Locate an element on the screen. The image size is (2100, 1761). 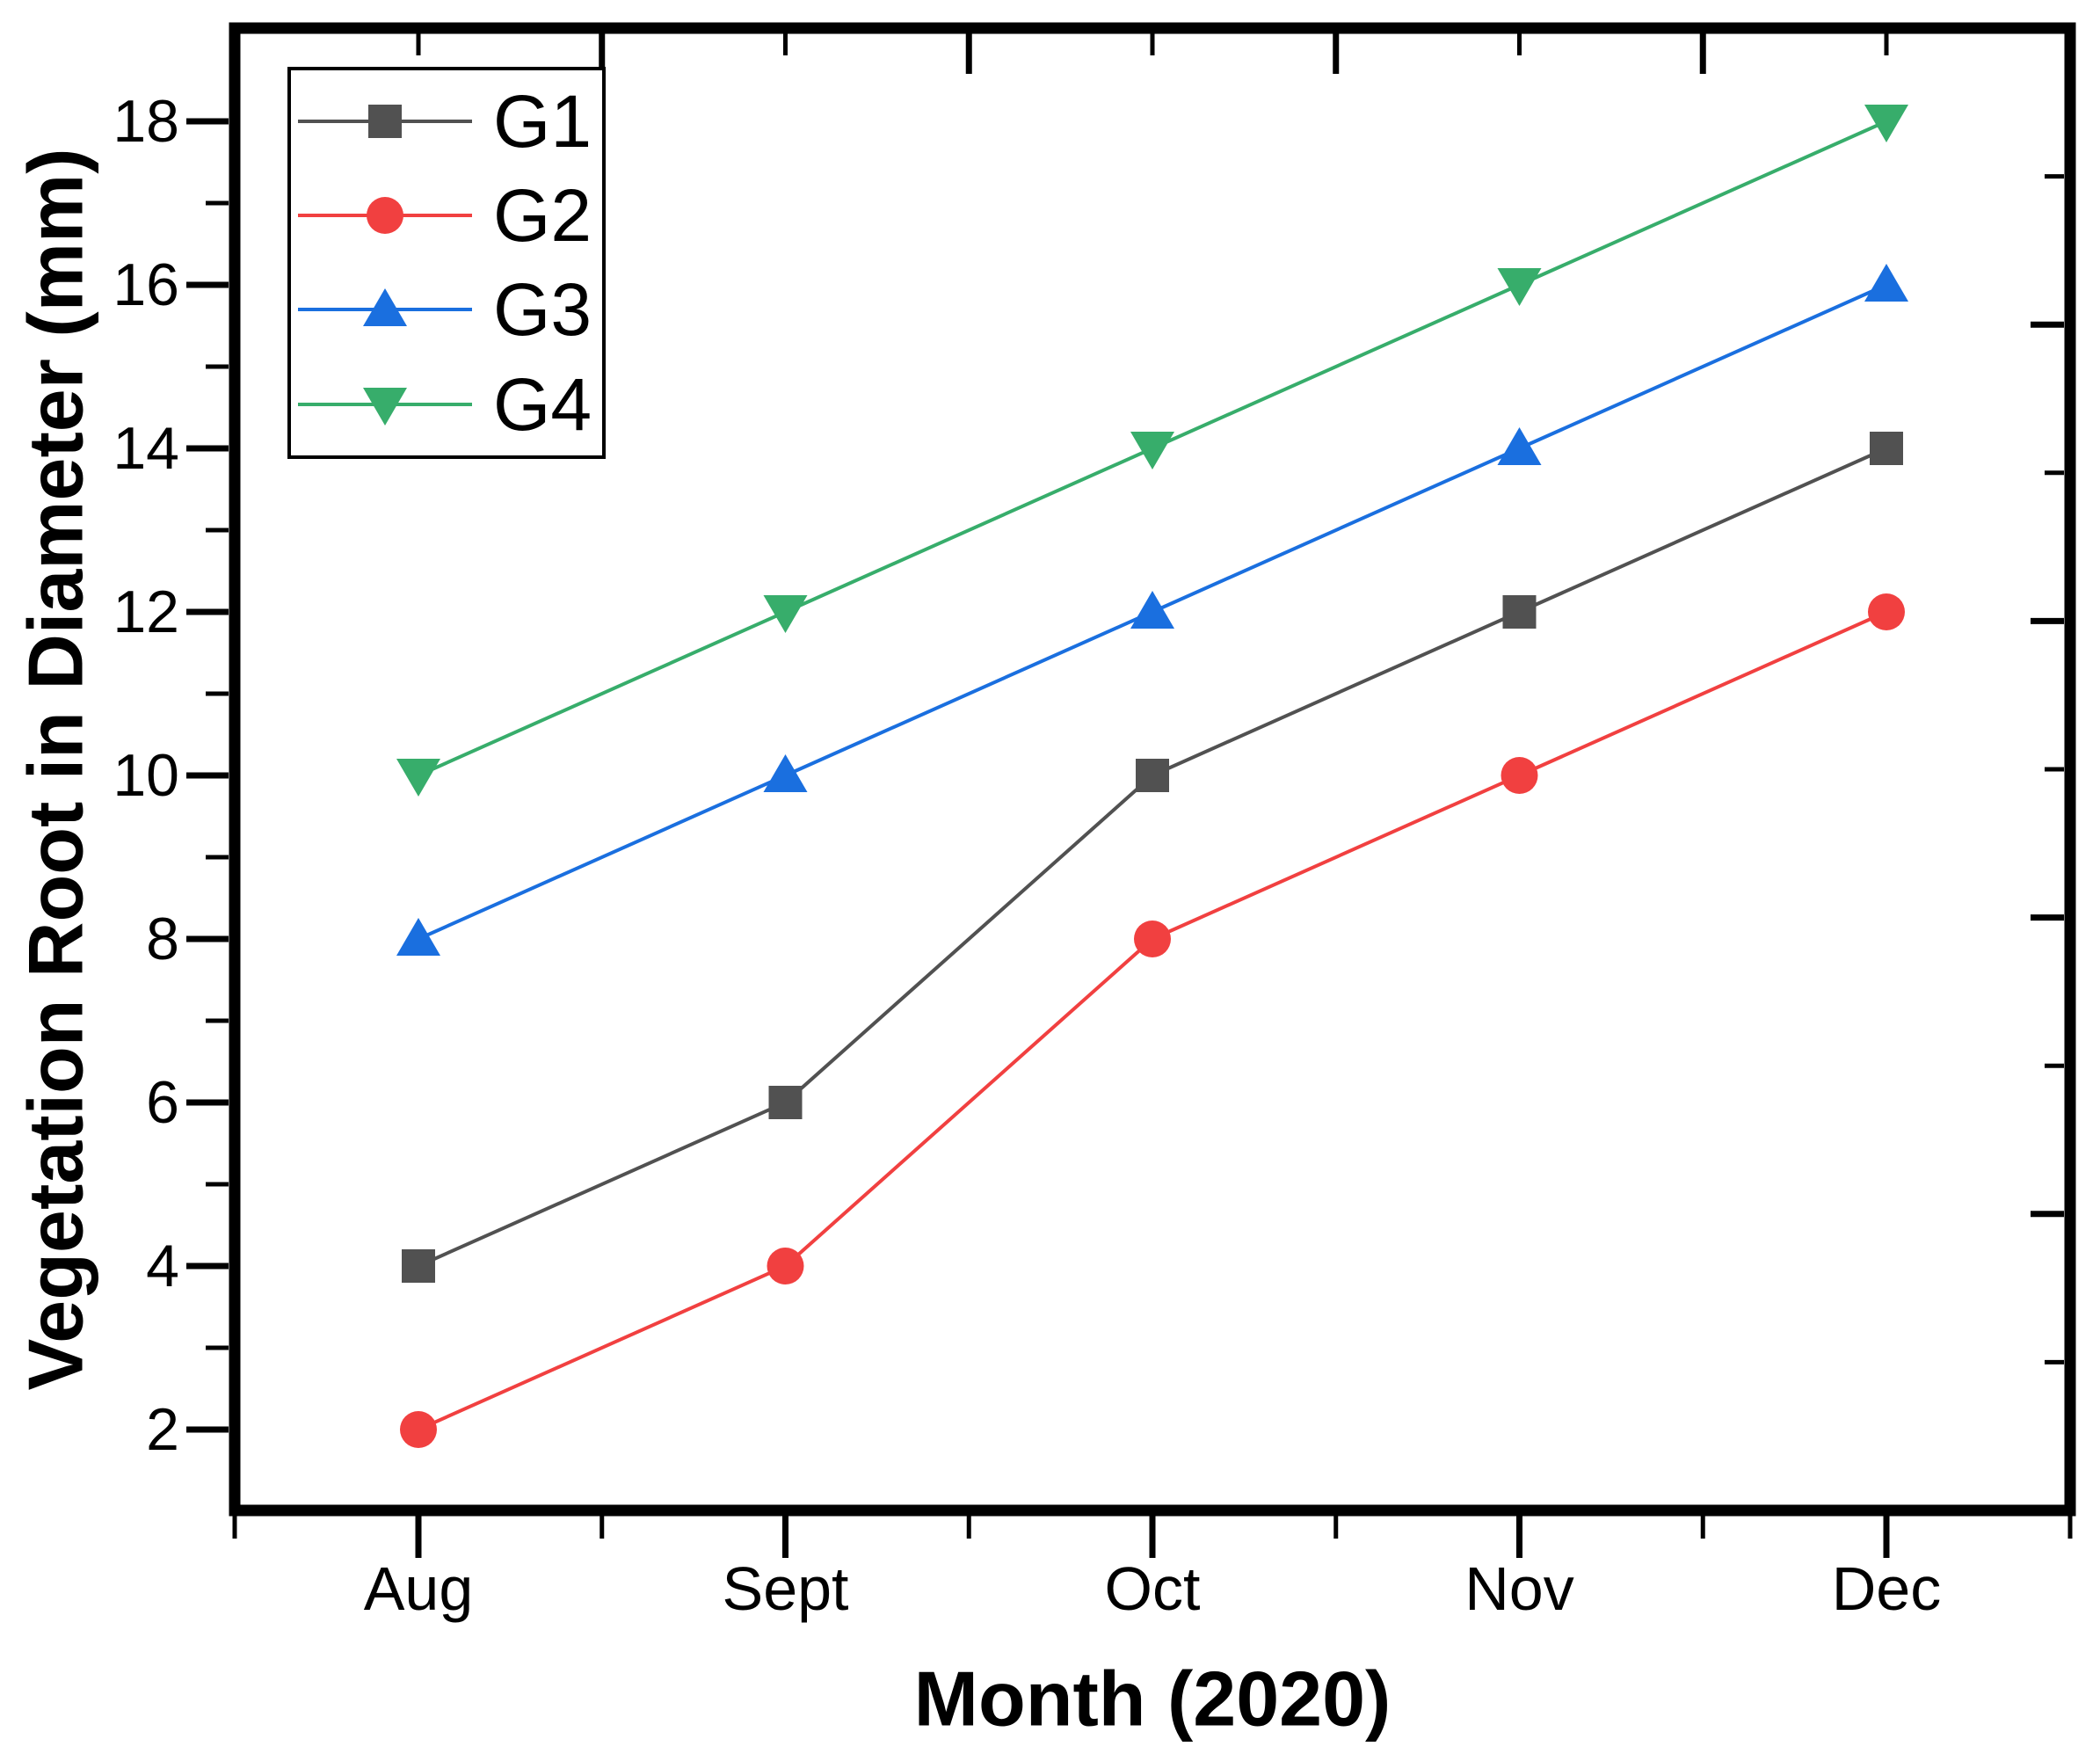
y-tick-label: 6 is located at coordinates (162, 1103).